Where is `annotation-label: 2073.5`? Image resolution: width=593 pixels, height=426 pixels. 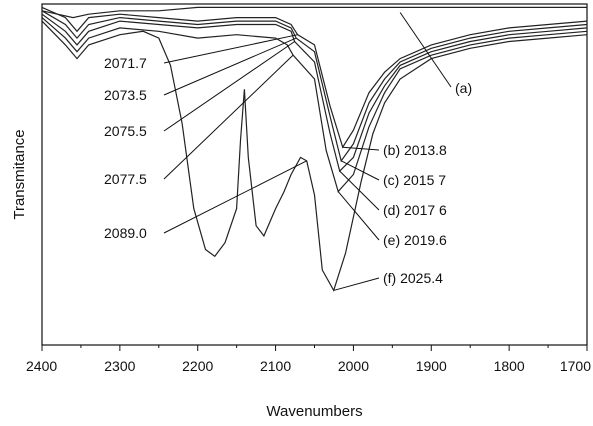
annotation-label: 2073.5 is located at coordinates (125, 95).